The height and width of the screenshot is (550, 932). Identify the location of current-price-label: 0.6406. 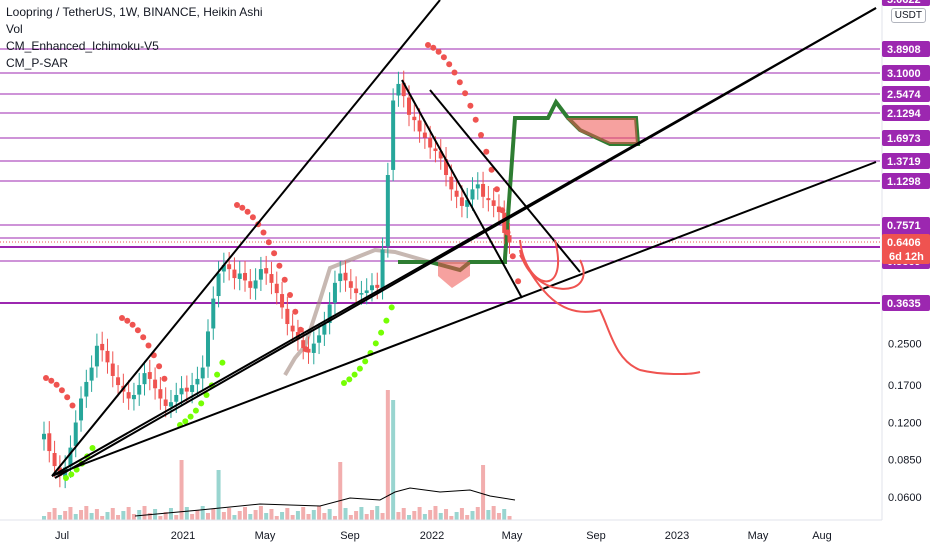
(904, 243).